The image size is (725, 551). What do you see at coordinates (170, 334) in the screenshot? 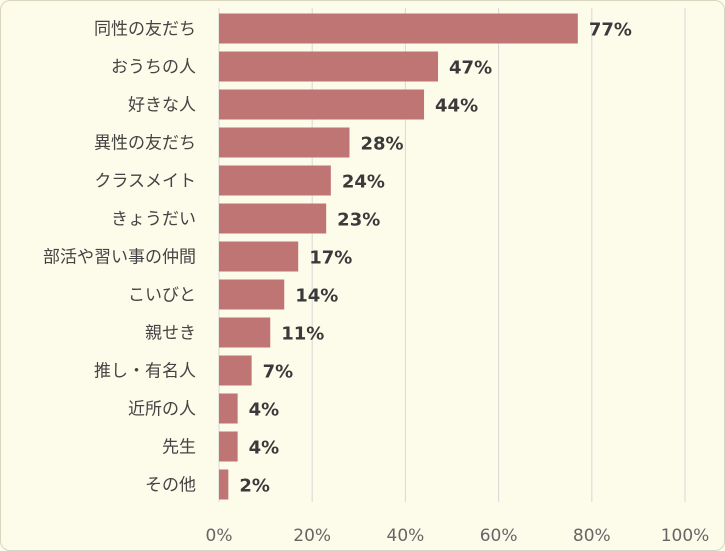
I see `category-label: 親せき` at bounding box center [170, 334].